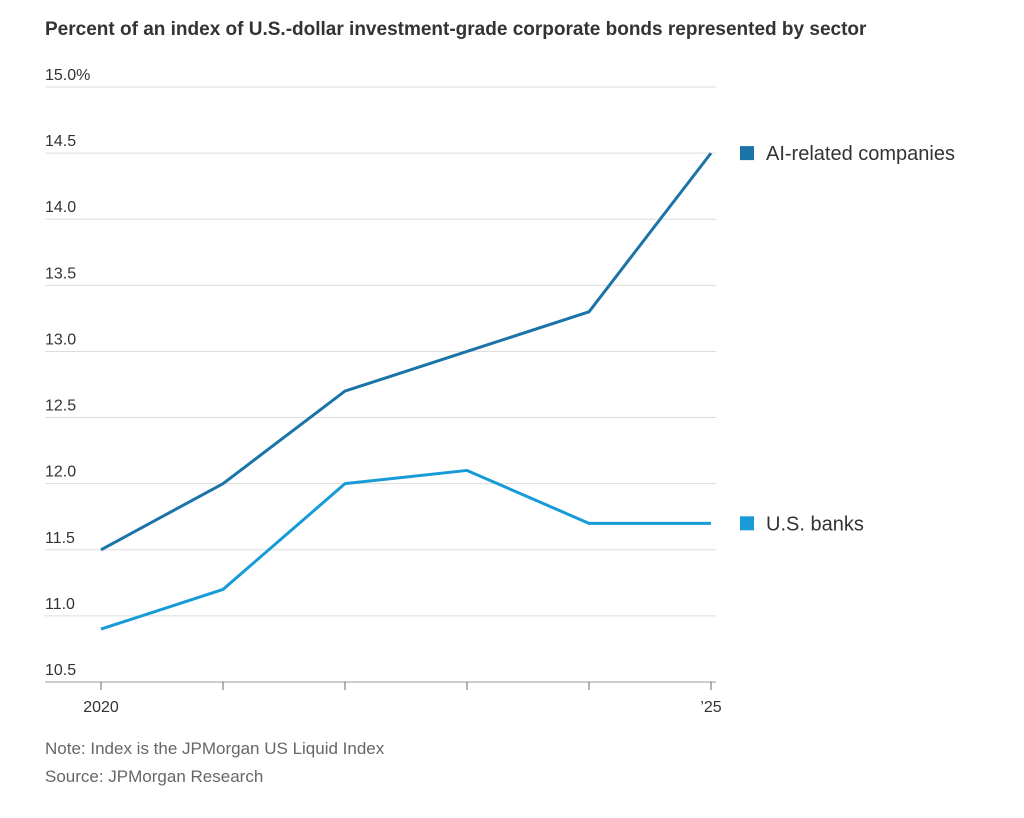  Describe the element at coordinates (67, 75) in the screenshot. I see `y-tick-label: 15.0%` at that location.